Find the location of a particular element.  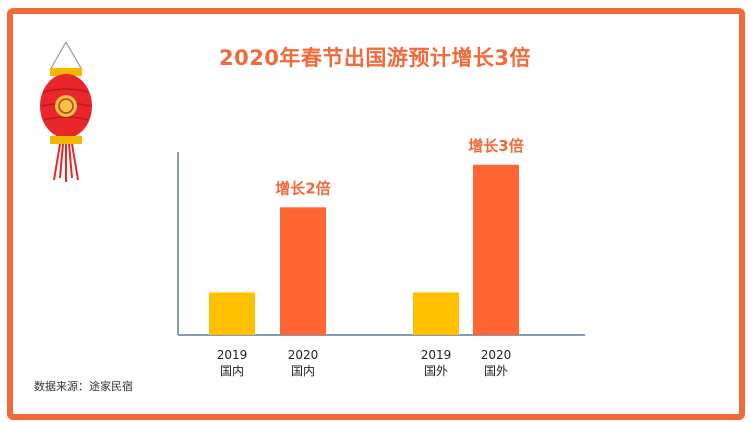

source-note: 数据来源：途家民宿 is located at coordinates (83, 386).